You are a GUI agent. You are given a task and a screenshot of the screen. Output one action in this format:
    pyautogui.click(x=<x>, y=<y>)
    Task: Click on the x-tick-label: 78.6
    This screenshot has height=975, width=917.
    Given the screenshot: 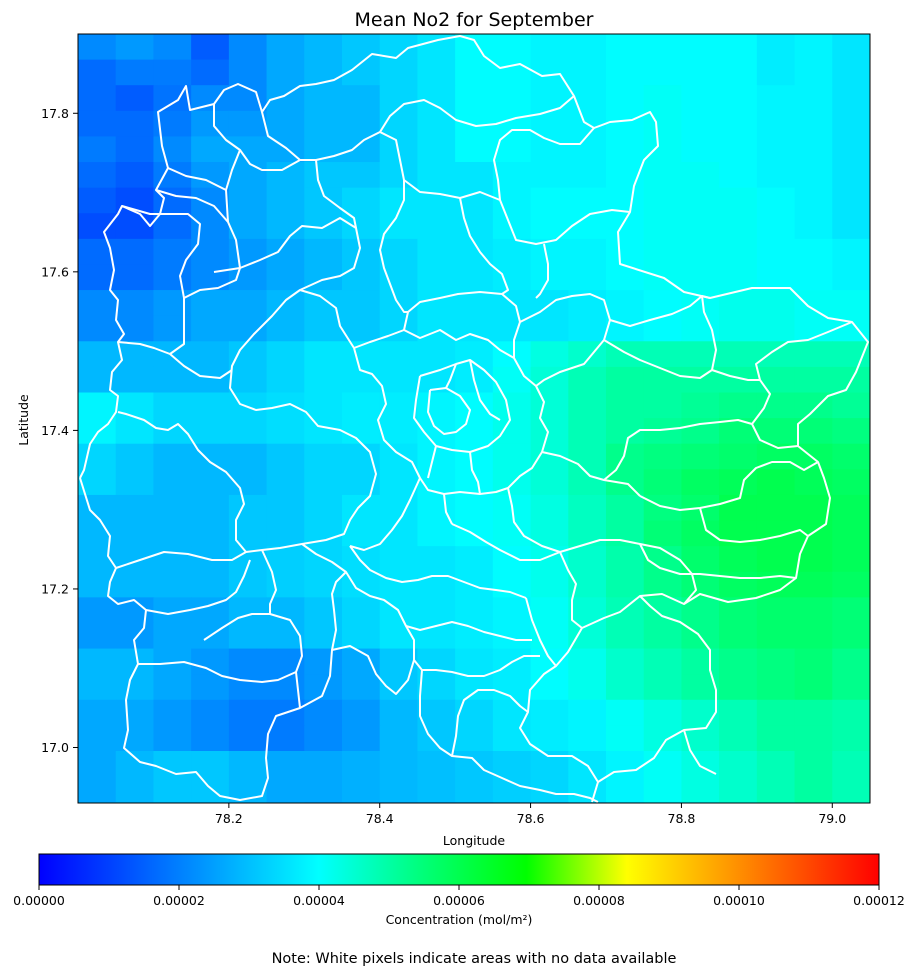 What is the action you would take?
    pyautogui.click(x=531, y=818)
    